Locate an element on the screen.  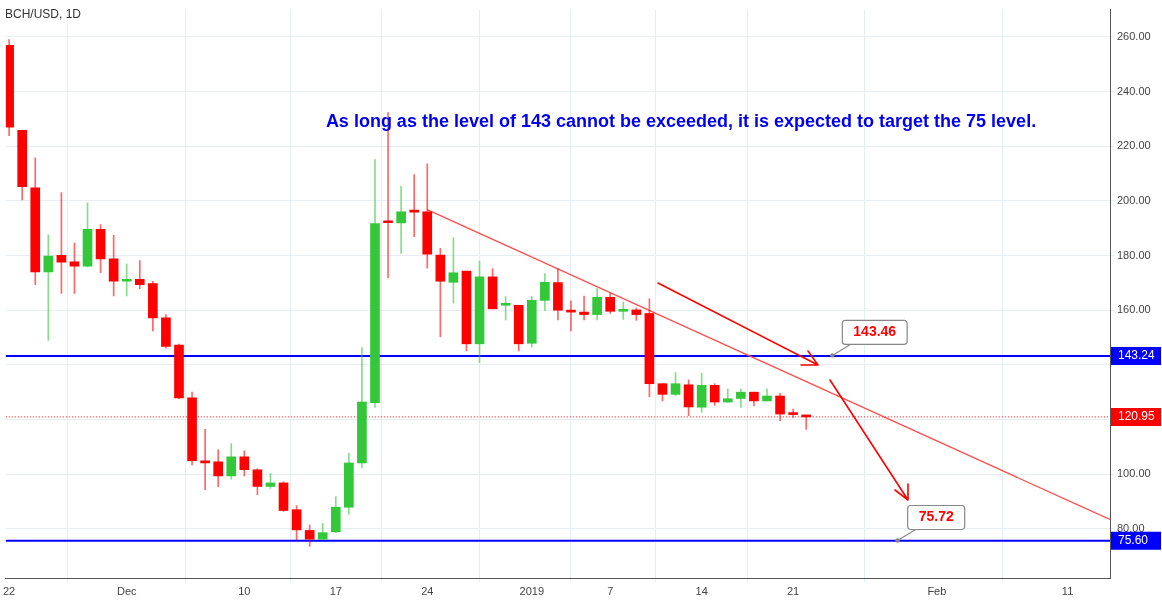
ref-line-label: 75.60 is located at coordinates (1133, 540).